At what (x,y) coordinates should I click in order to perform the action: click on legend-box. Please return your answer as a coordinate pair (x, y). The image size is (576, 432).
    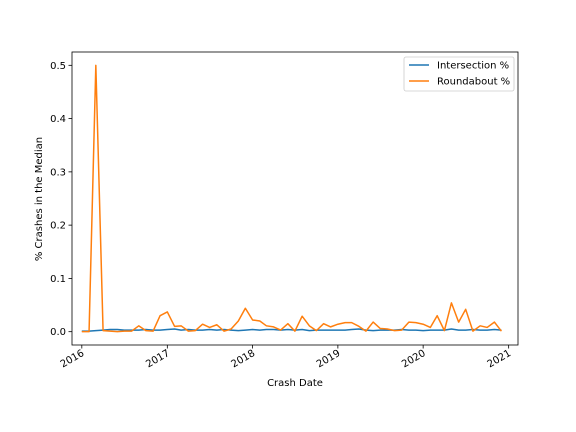
    Looking at the image, I should click on (459, 74).